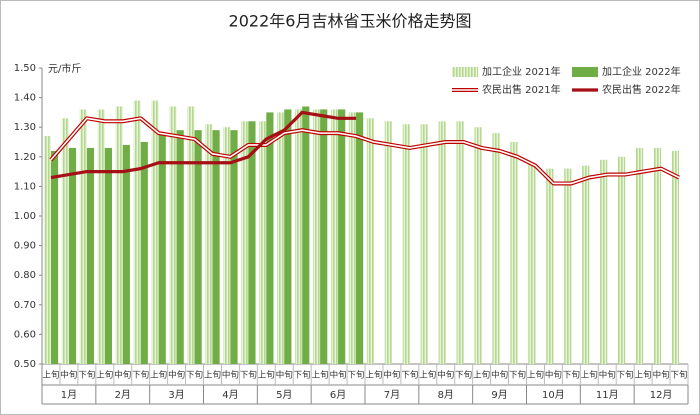  Describe the element at coordinates (25, 68) in the screenshot. I see `y-tick-label: 1.50` at that location.